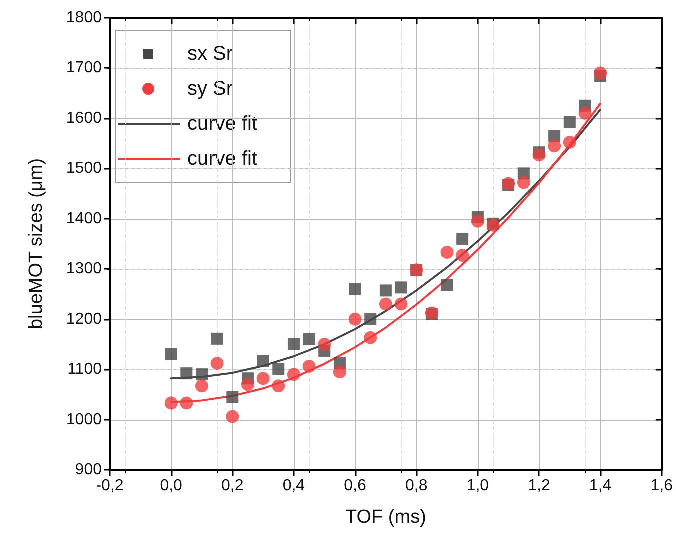 The width and height of the screenshot is (676, 545). Describe the element at coordinates (110, 486) in the screenshot. I see `x-tick-label: -0,2` at that location.